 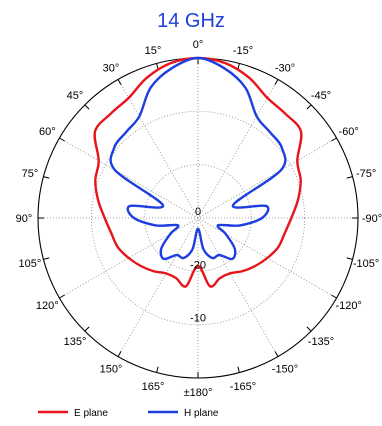 I want to click on angle-tick-label: -105°, so click(x=366, y=264).